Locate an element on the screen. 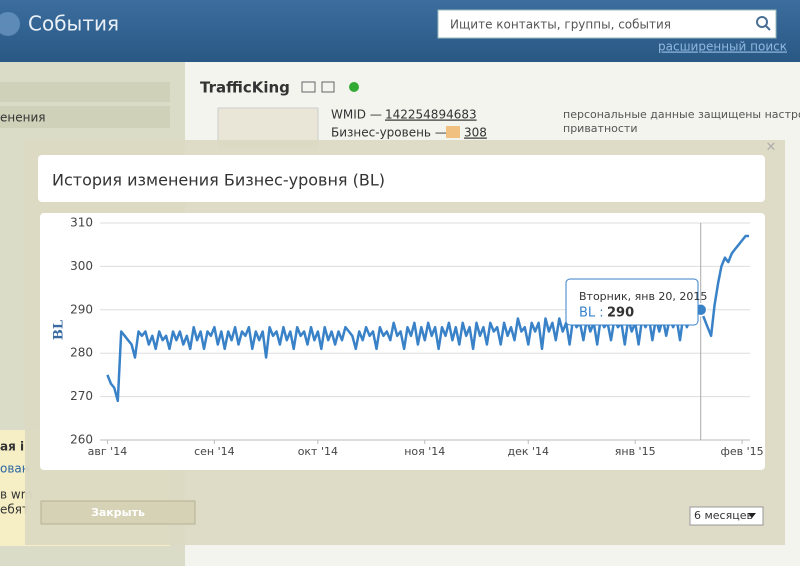  close-button-label: Закрыть is located at coordinates (118, 512).